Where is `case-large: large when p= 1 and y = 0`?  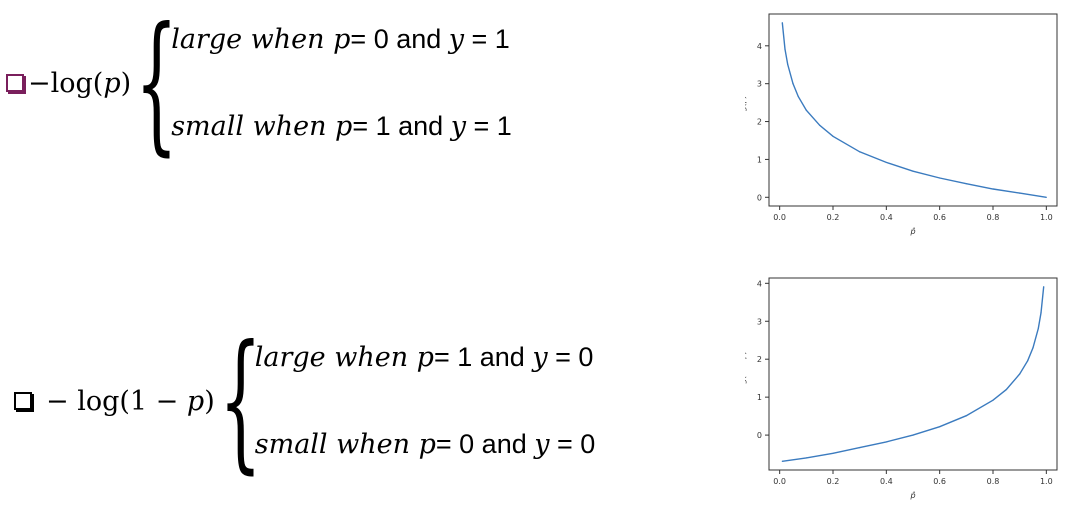
case-large: large when p= 1 and y = 0 is located at coordinates (425, 357).